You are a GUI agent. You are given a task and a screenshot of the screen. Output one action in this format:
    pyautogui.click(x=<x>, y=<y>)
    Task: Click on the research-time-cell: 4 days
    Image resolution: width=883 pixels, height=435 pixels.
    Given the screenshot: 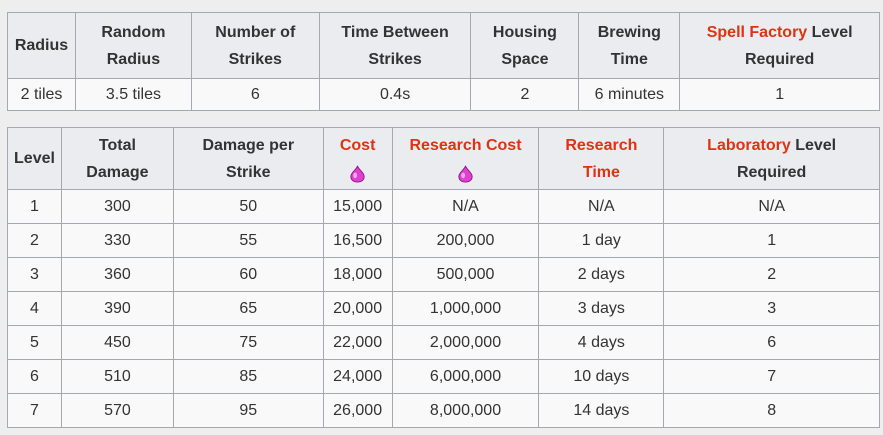 What is the action you would take?
    pyautogui.click(x=601, y=342)
    